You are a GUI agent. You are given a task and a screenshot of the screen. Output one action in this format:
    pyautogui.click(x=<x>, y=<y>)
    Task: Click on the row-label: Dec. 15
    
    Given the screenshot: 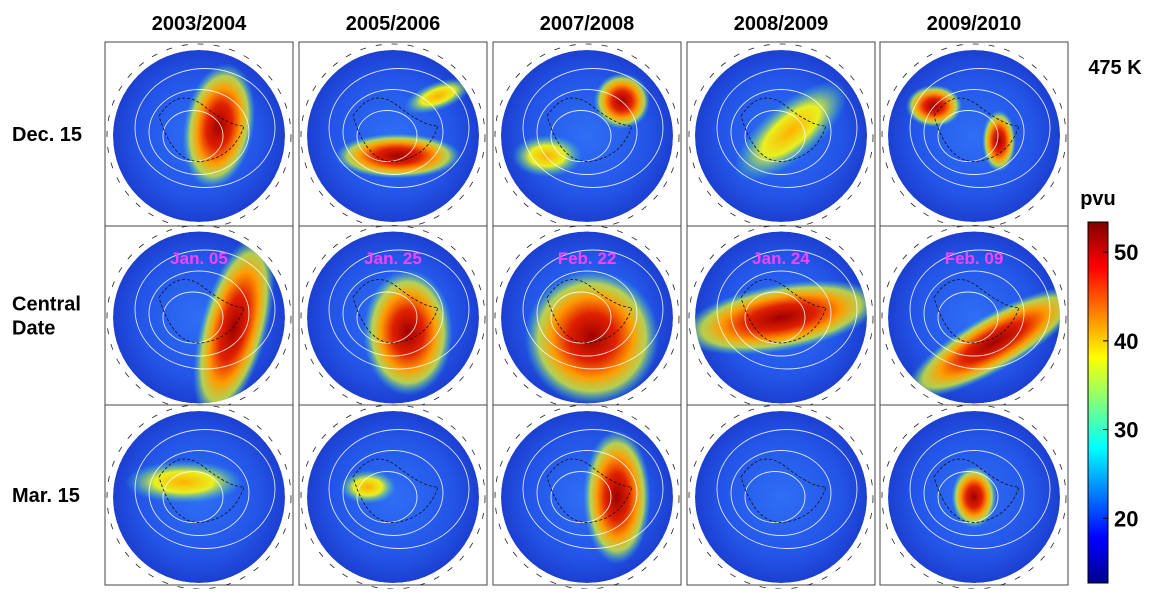 What is the action you would take?
    pyautogui.click(x=47, y=135)
    